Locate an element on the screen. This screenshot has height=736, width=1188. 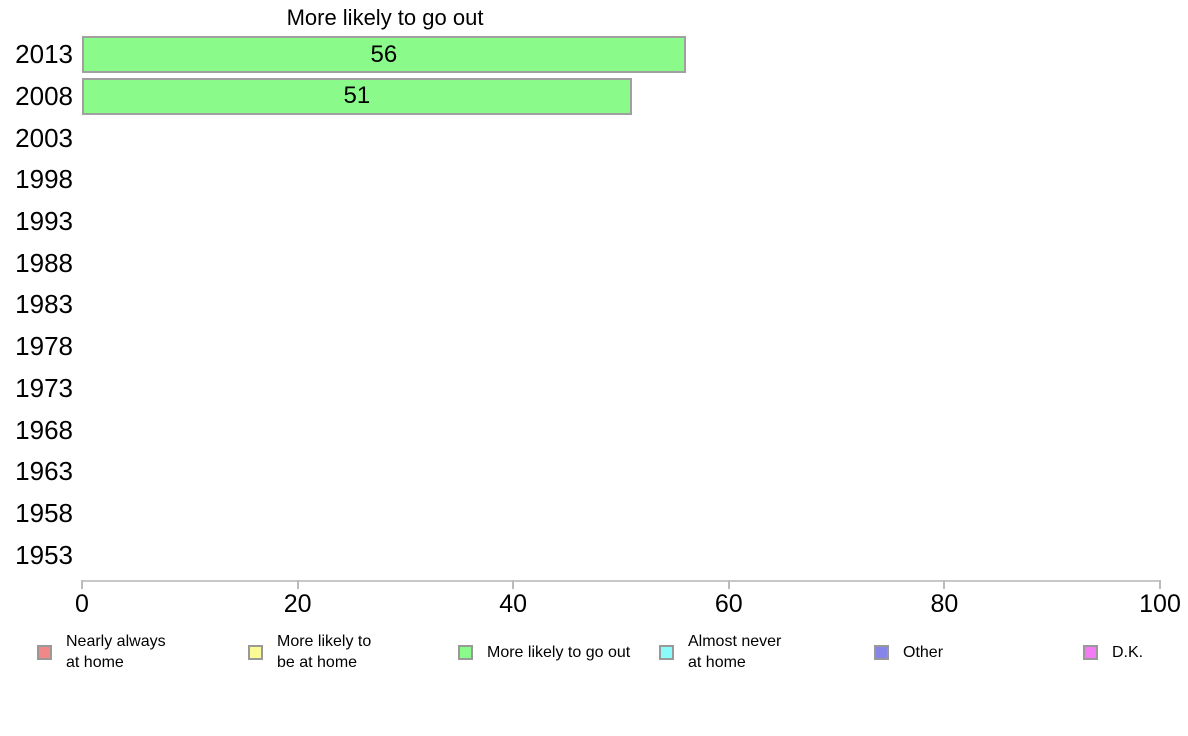
legend-label: More likely to go out is located at coordinates (559, 652).